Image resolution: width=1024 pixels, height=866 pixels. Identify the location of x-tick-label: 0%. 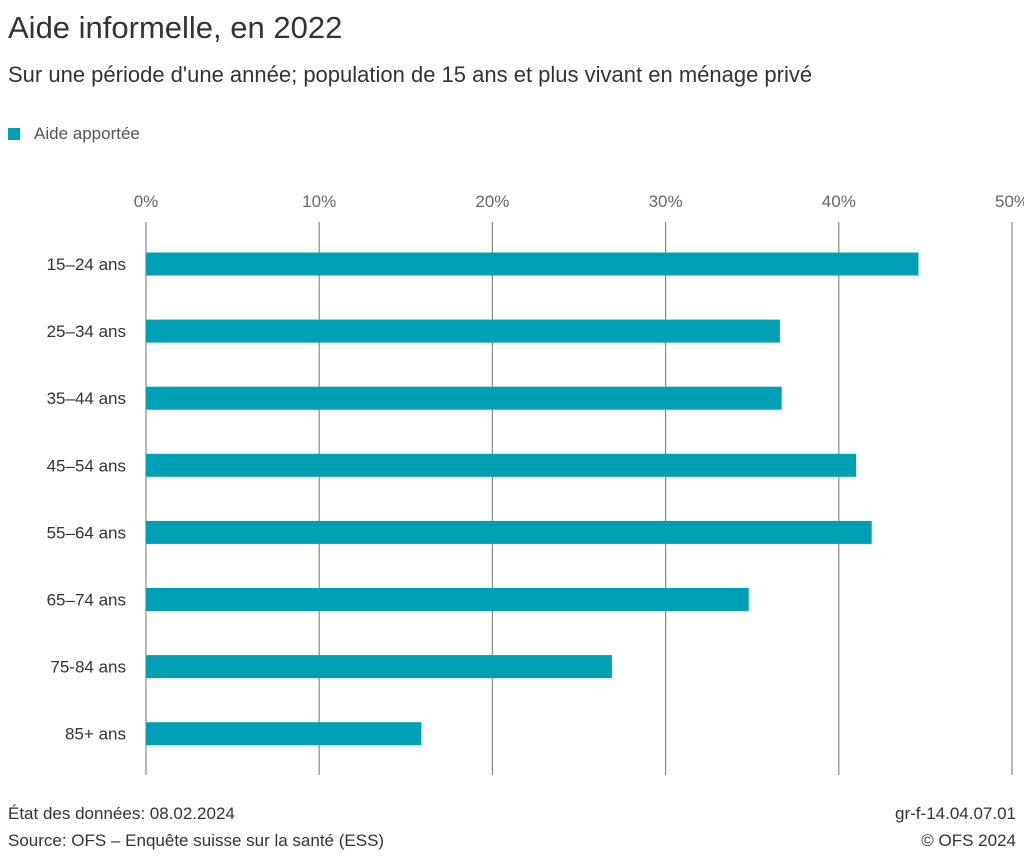
(146, 201).